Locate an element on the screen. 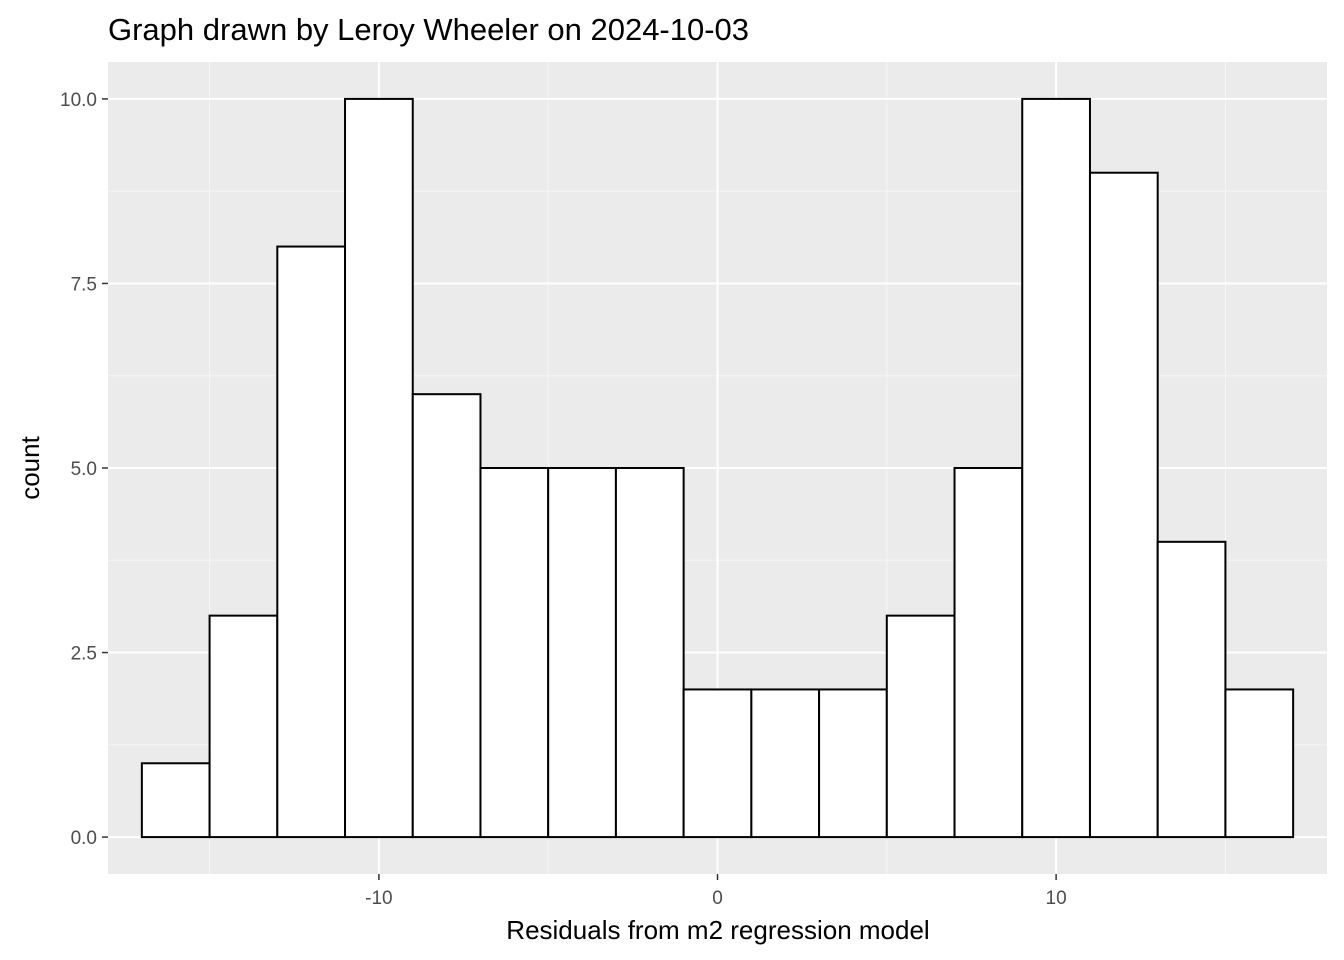 The width and height of the screenshot is (1344, 960). y-axis-ticks: 0.0 2.5 5.0 7.5 10.0 is located at coordinates (84, 469).